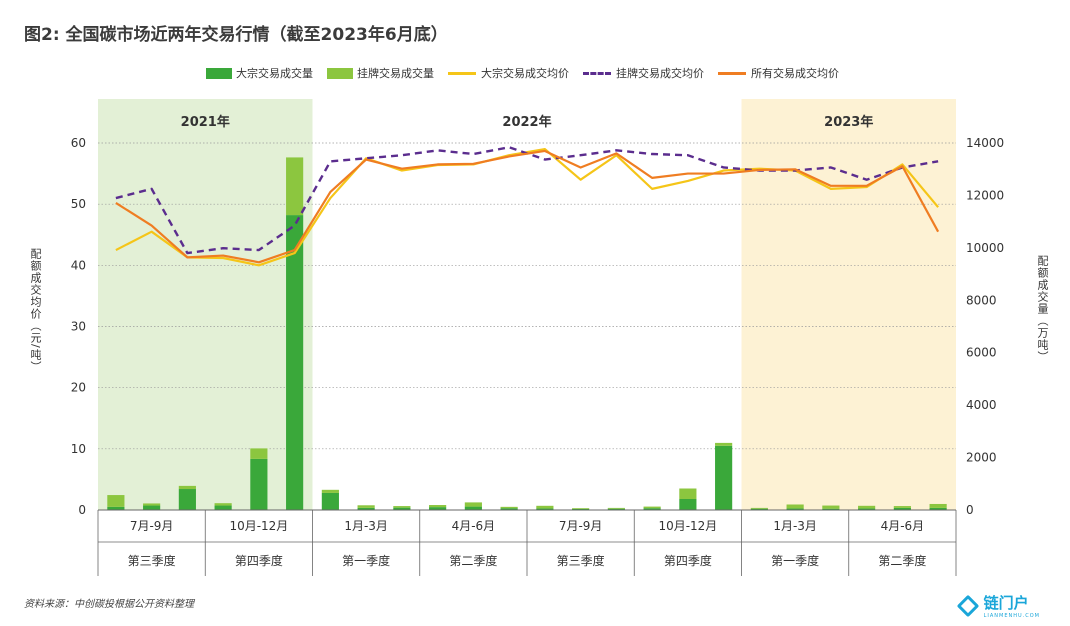 The height and width of the screenshot is (626, 1070). I want to click on x-quarter-label: 第四季度, so click(688, 560).